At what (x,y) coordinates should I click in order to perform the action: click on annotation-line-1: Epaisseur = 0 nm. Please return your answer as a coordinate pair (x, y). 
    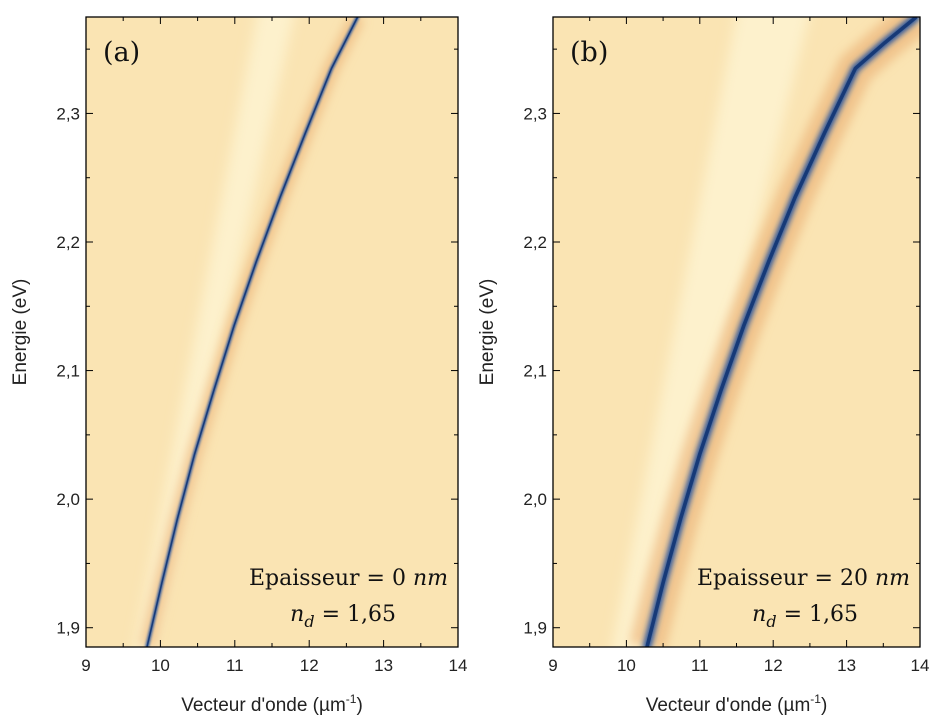
    Looking at the image, I should click on (348, 578).